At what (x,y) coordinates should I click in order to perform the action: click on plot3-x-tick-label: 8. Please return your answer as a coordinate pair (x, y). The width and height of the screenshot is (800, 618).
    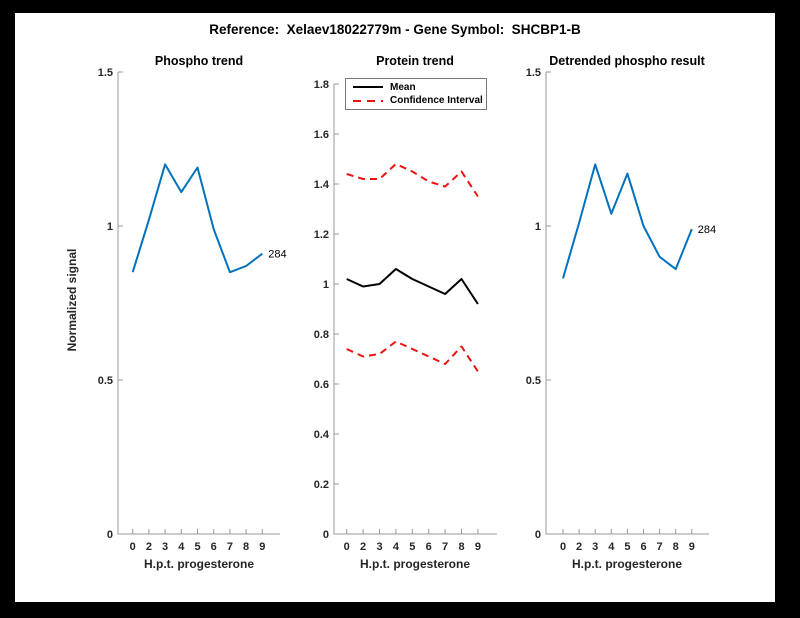
    Looking at the image, I should click on (676, 547).